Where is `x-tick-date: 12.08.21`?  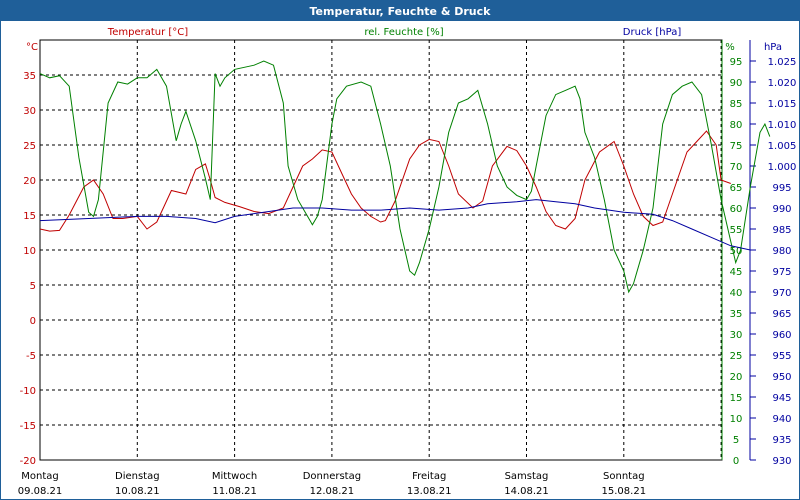 x-tick-date: 12.08.21 is located at coordinates (332, 491).